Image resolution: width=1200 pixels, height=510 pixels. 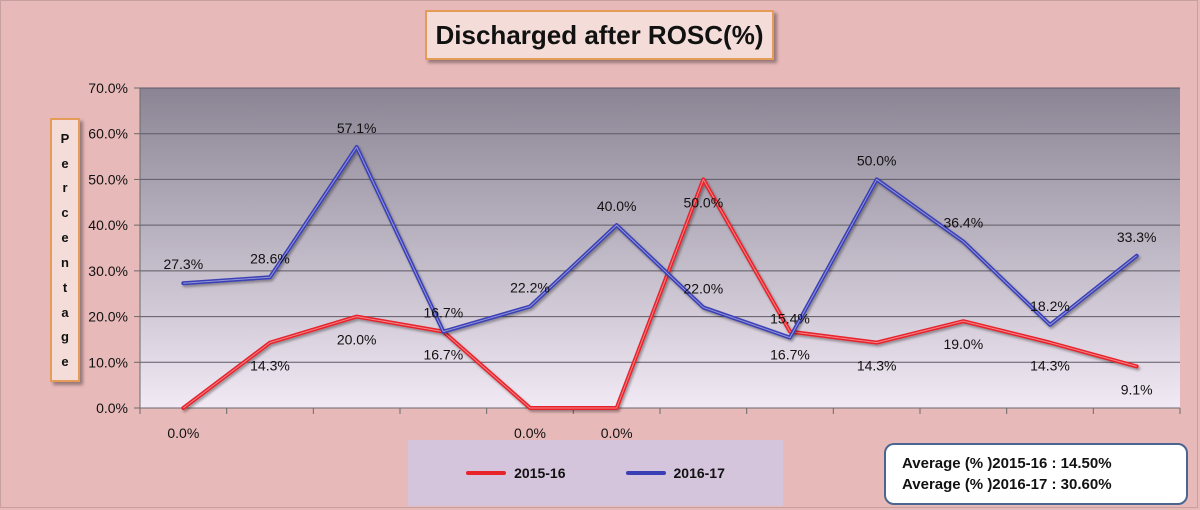 I want to click on data-label-2016-17: 33.3%, so click(x=1137, y=237).